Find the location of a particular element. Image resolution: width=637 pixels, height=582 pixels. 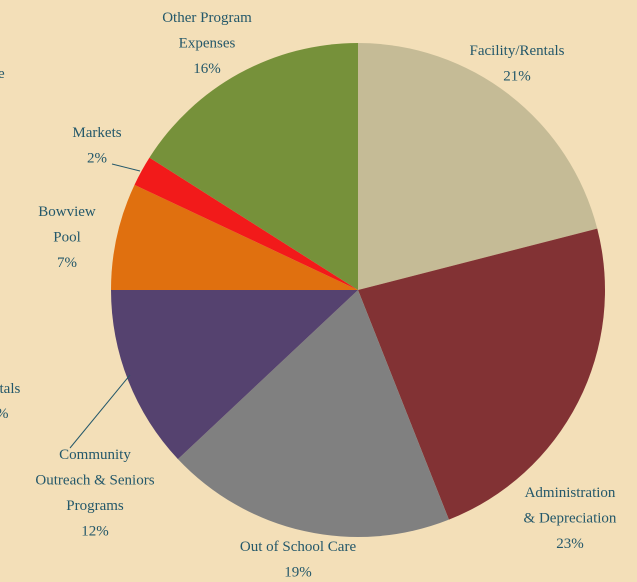

slice-label: Markets is located at coordinates (96, 133).